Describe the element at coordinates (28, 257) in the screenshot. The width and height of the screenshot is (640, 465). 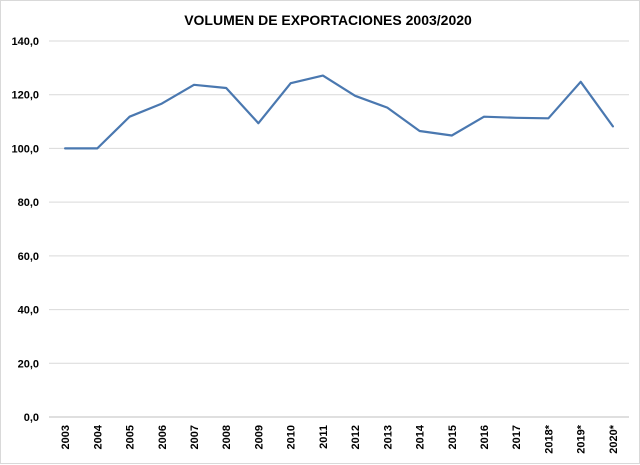
I see `y-tick-label: 60,0` at that location.